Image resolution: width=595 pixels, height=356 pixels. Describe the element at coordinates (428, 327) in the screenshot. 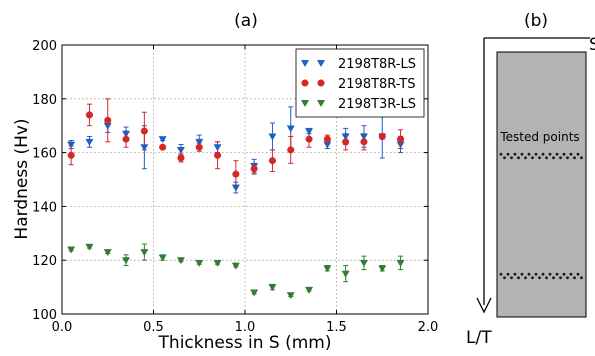

I see `x-tick-label: 2.0` at that location.